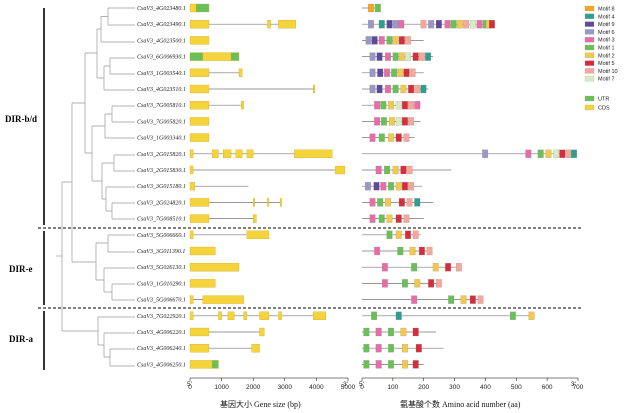  Describe the element at coordinates (21, 269) in the screenshot. I see `group-label-dir-e: DIR-e` at that location.